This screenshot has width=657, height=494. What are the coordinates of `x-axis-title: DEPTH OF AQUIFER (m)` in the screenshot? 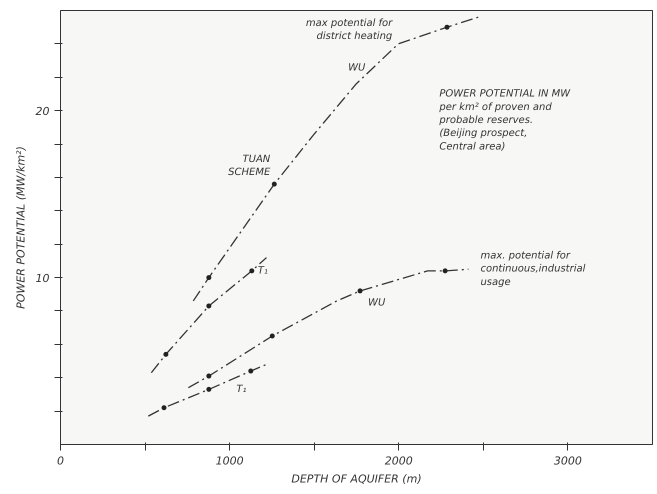 It's located at (356, 479).